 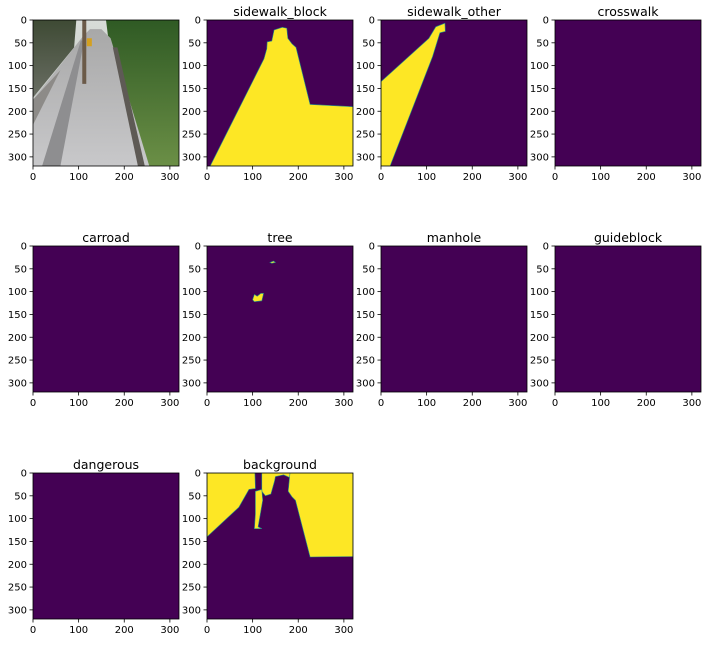 I want to click on photo-edge, so click(x=128, y=106).